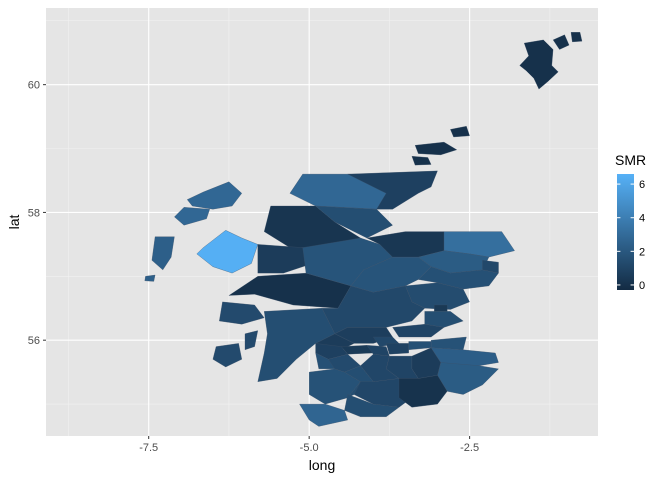 The height and width of the screenshot is (480, 672). I want to click on region-perth-kinross, so click(373, 309).